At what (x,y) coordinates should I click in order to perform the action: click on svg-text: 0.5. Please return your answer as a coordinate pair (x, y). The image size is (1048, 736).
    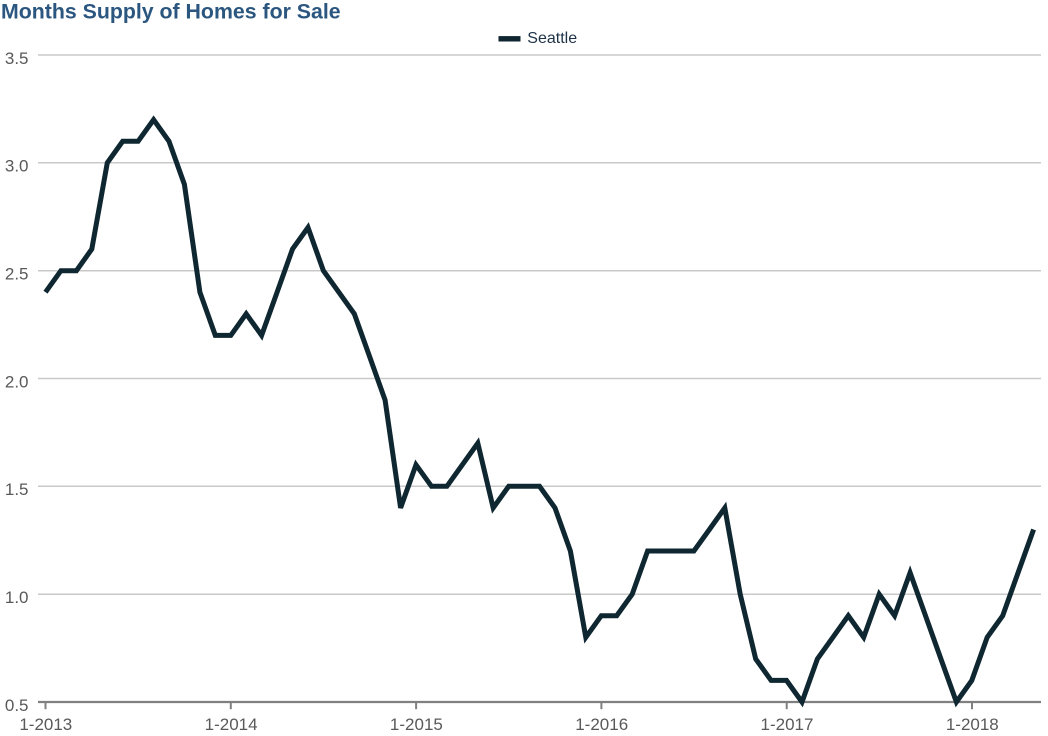
    Looking at the image, I should click on (17, 705).